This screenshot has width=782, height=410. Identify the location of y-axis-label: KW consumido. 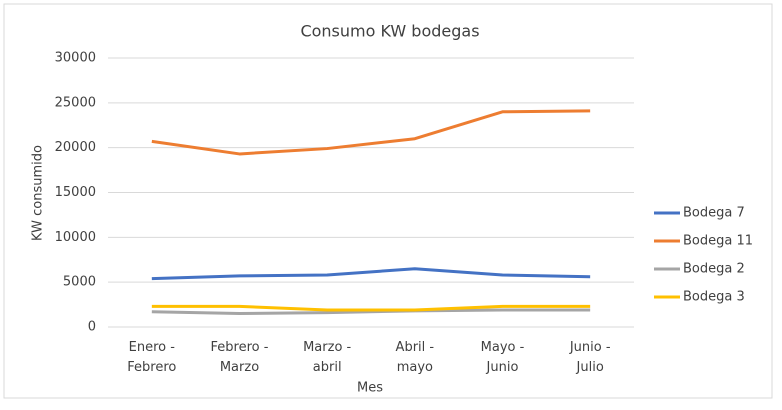
(38, 193).